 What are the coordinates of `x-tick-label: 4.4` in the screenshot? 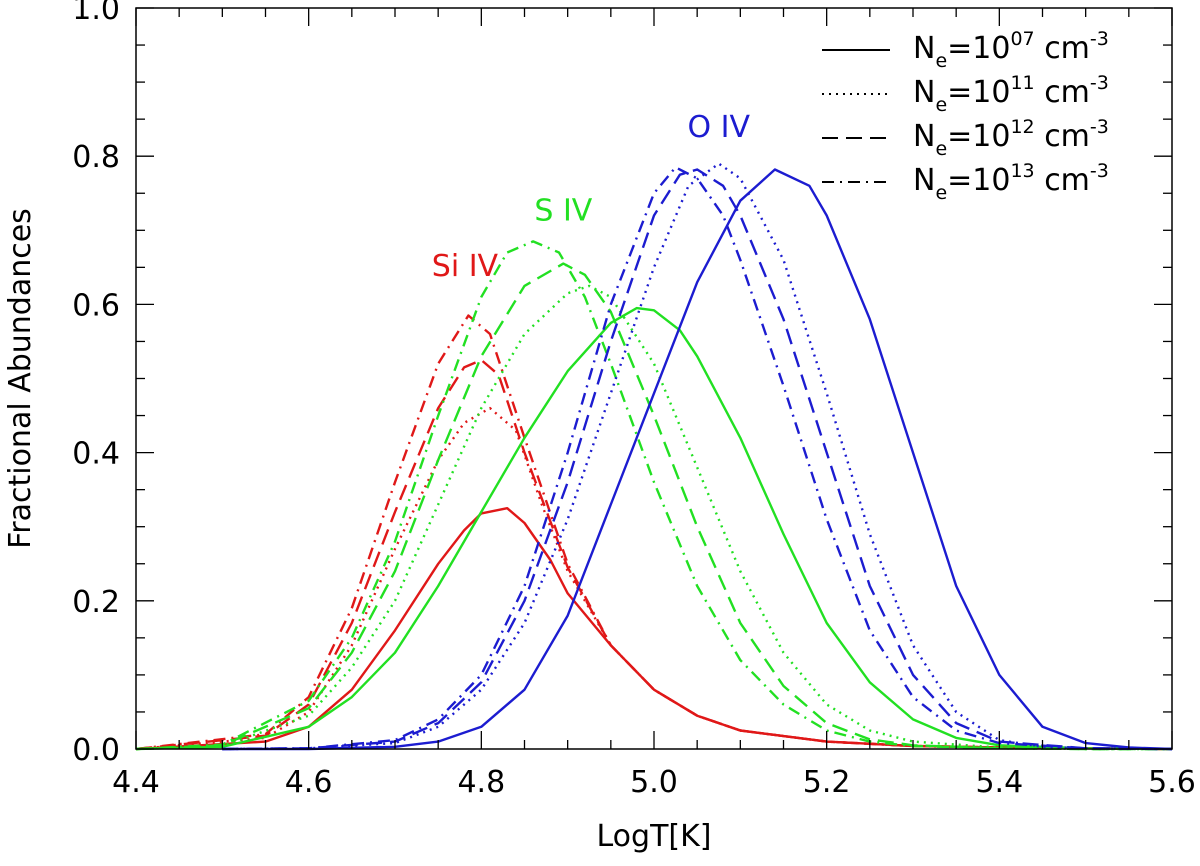 It's located at (136, 782).